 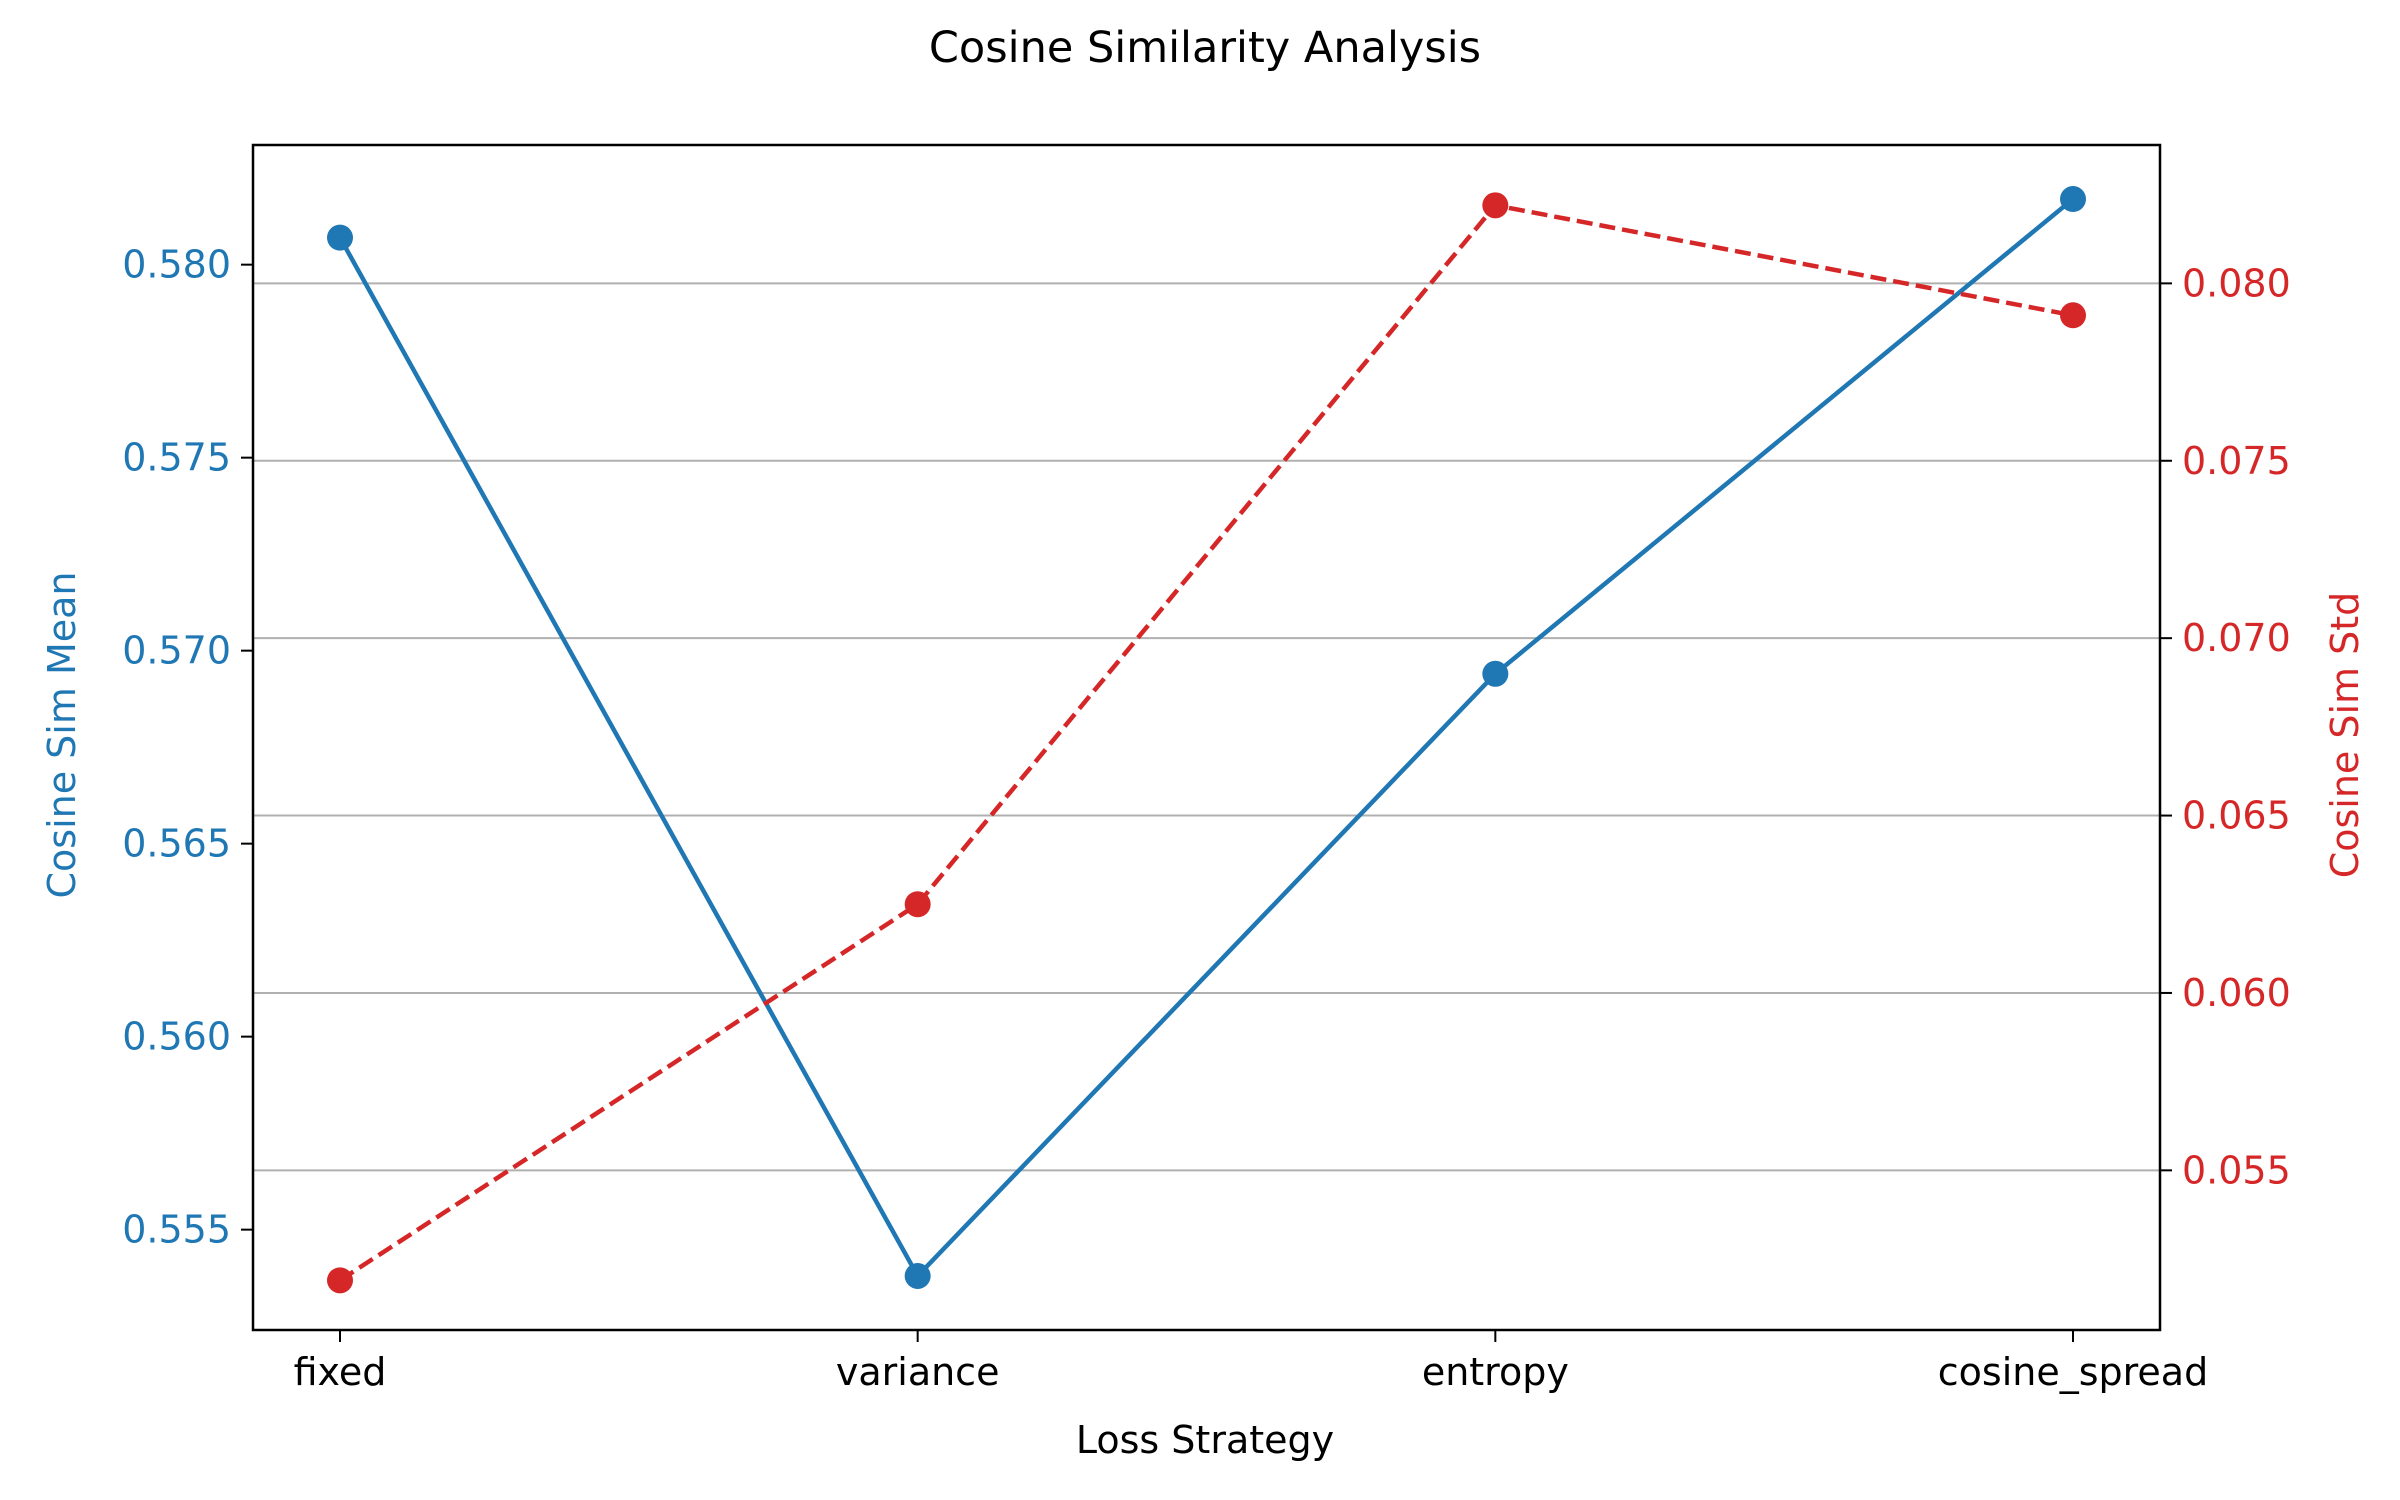 What do you see at coordinates (2225, 726) in the screenshot?
I see `y-axis-right: 0.055 0.060 0.065 0.070 0.075 0.080` at bounding box center [2225, 726].